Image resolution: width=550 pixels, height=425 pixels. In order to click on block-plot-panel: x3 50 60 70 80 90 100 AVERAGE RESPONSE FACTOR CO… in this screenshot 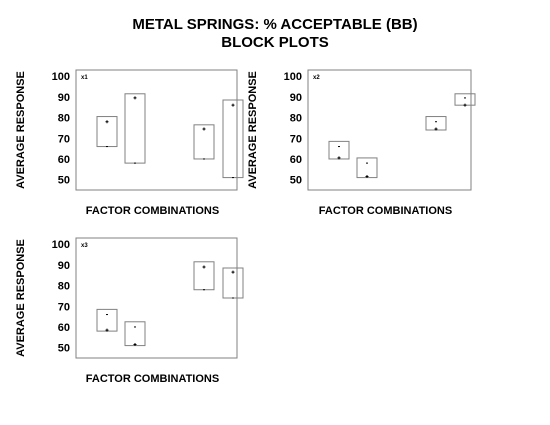, I will do `click(129, 311)`.